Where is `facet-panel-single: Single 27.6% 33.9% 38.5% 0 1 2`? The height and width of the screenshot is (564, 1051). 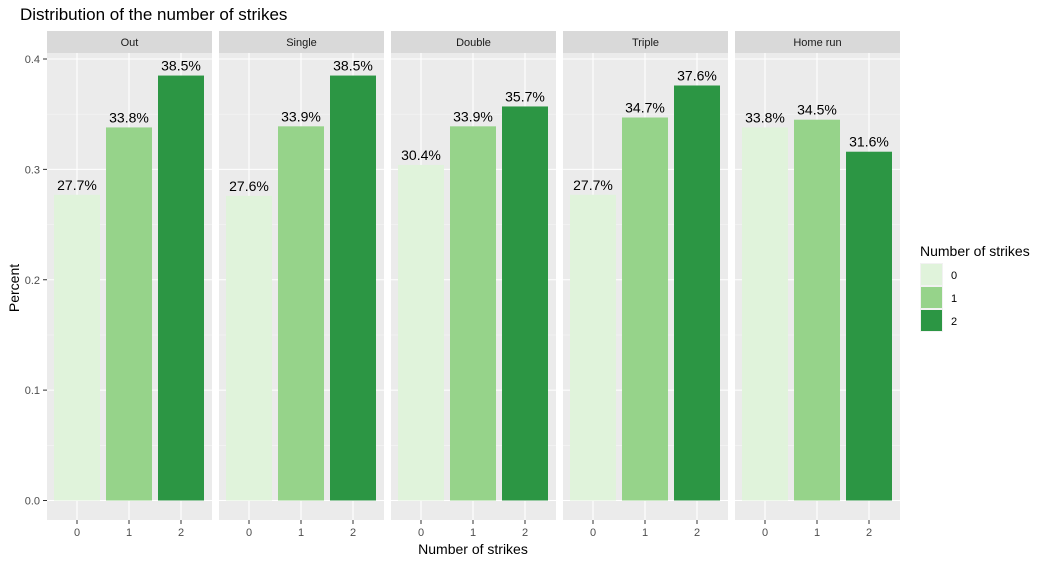
facet-panel-single: Single 27.6% 33.9% 38.5% 0 1 2 is located at coordinates (301, 285).